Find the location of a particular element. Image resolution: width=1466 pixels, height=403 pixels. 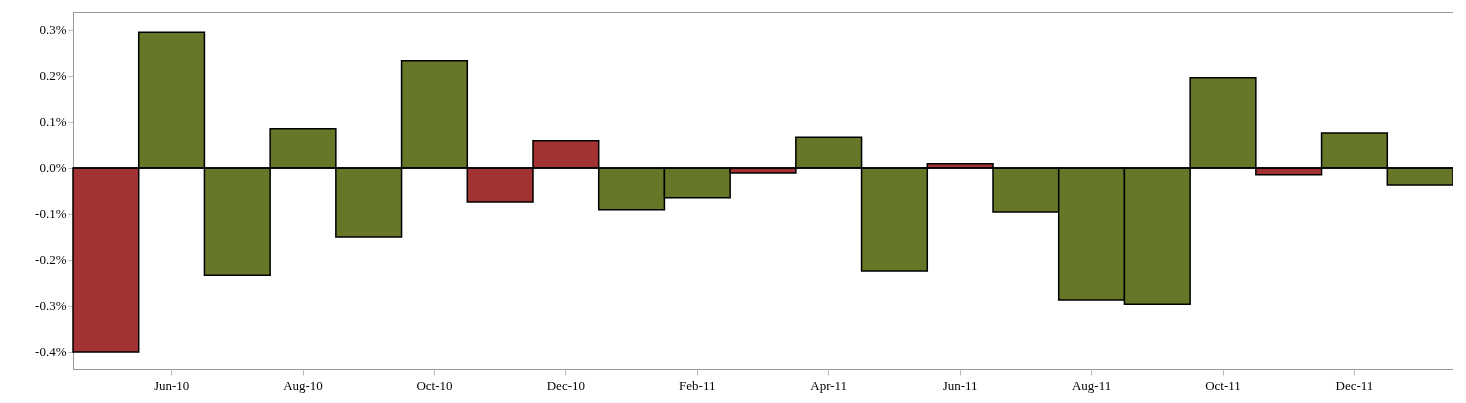

x-tick-label: Dec-10 is located at coordinates (565, 385).